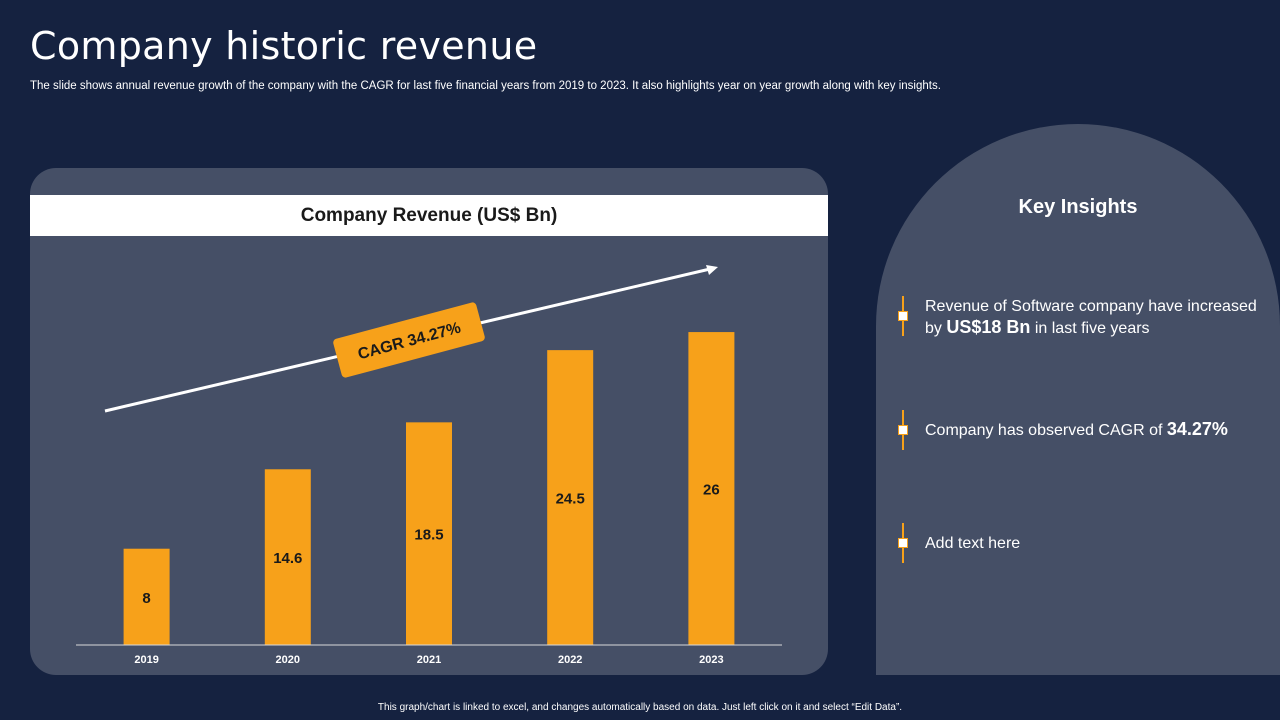 The width and height of the screenshot is (1280, 720). I want to click on bar-2020, so click(287, 557).